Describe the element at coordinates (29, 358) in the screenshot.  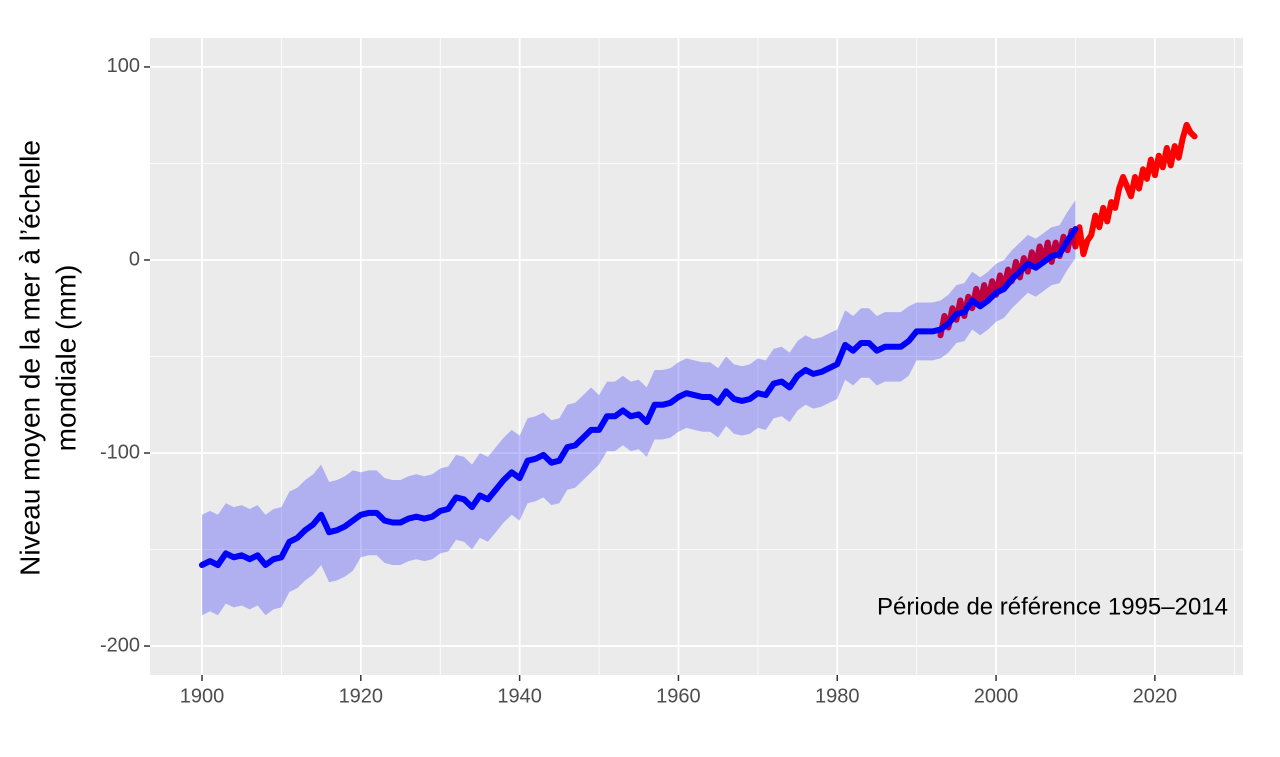
I see `y-axis-label: Niveau moyen de la mer à l’échelle` at that location.